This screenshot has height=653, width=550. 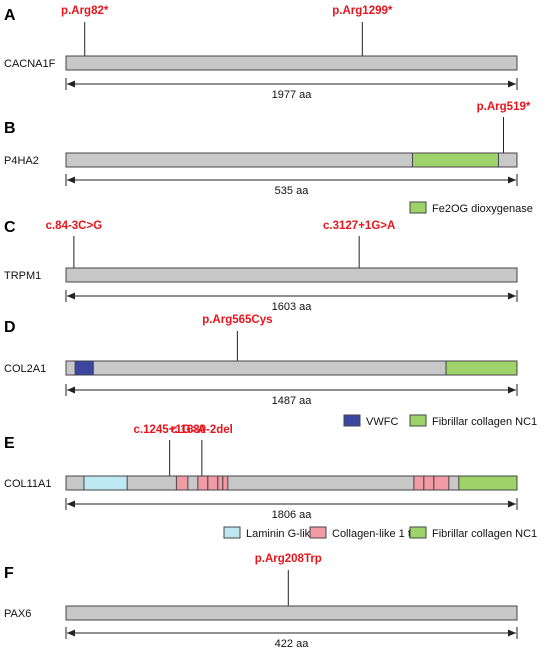 I want to click on variant-label: p.Arg82*, so click(x=85, y=11).